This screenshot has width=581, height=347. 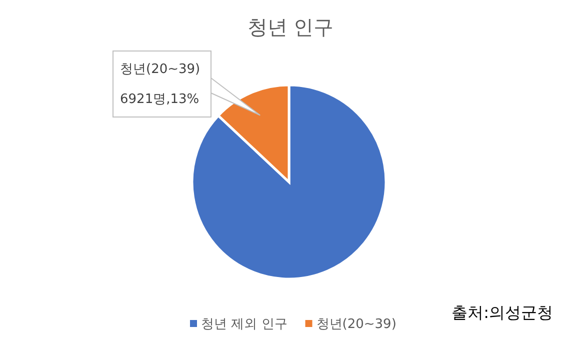 What do you see at coordinates (290, 27) in the screenshot?
I see `title: 청년 인구` at bounding box center [290, 27].